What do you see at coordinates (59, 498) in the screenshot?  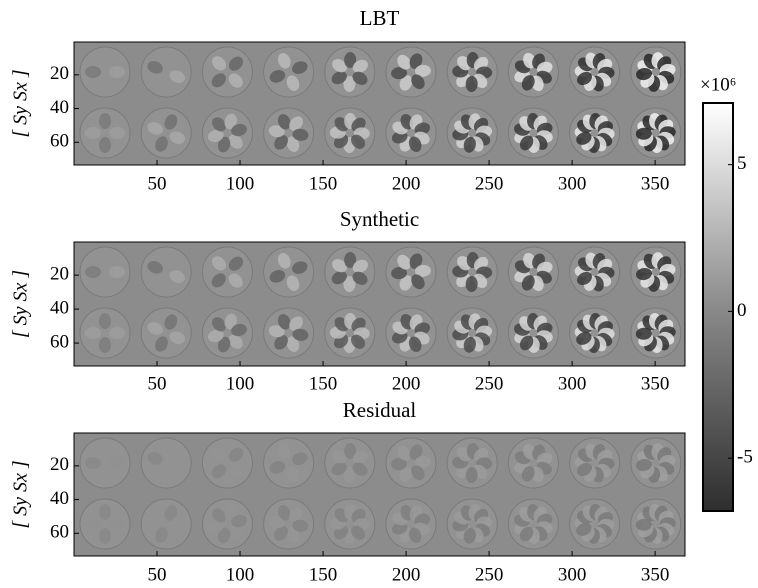 I see `y-tick-label: 40` at bounding box center [59, 498].